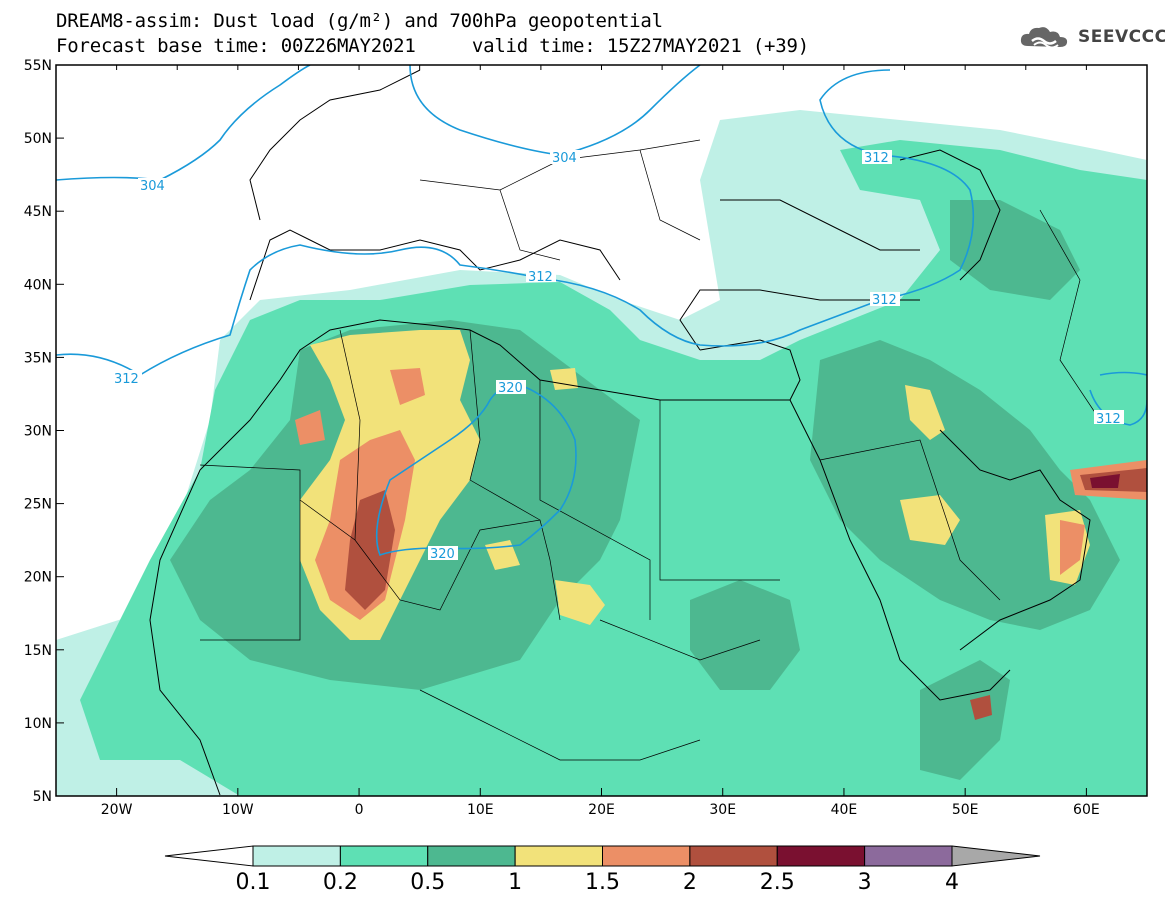 Image resolution: width=1165 pixels, height=907 pixels. Describe the element at coordinates (722, 810) in the screenshot. I see `lon-tick-label: 30E` at that location.